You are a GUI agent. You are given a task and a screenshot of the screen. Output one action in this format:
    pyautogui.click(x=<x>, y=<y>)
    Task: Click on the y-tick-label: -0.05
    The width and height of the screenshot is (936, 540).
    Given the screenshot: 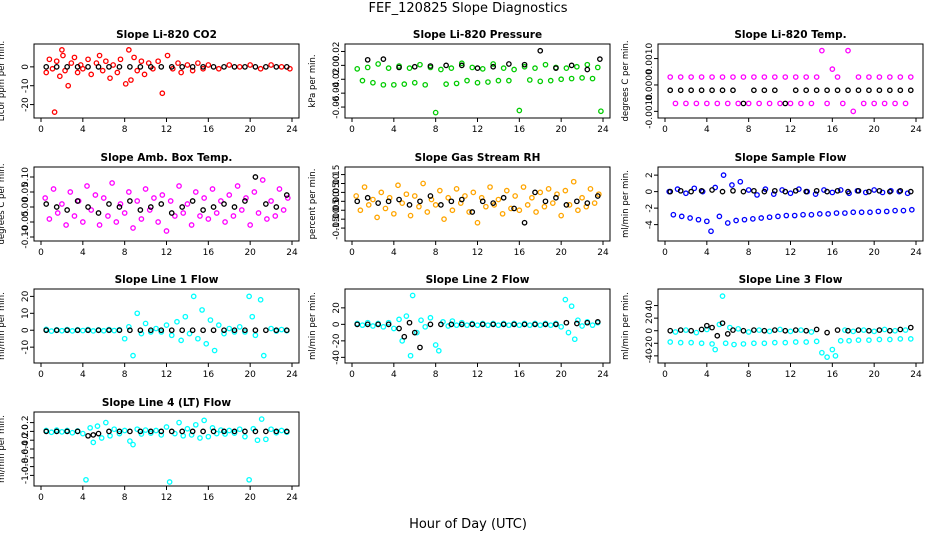 What is the action you would take?
    pyautogui.click(x=26, y=221)
    